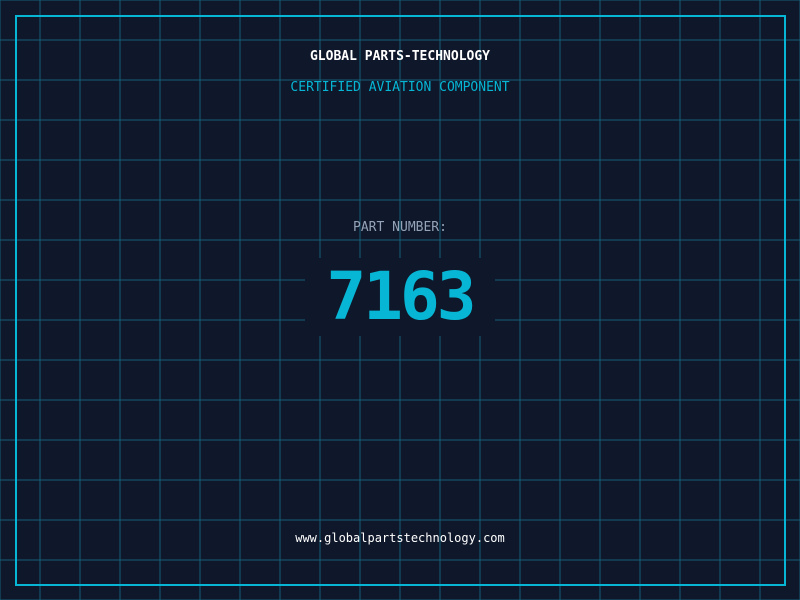 This screenshot has width=800, height=600. What do you see at coordinates (399, 56) in the screenshot?
I see `company-title: GLOBAL PARTS-TECHNOLOGY` at bounding box center [399, 56].